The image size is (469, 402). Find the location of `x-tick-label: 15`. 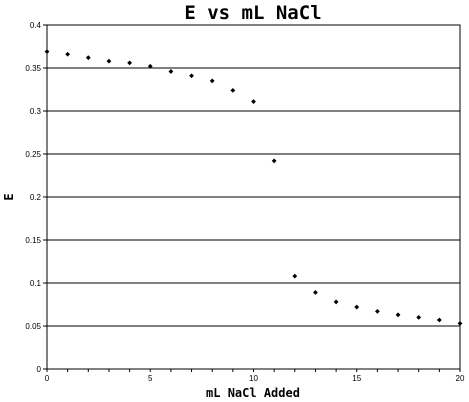

x-tick-label: 15 is located at coordinates (356, 378).